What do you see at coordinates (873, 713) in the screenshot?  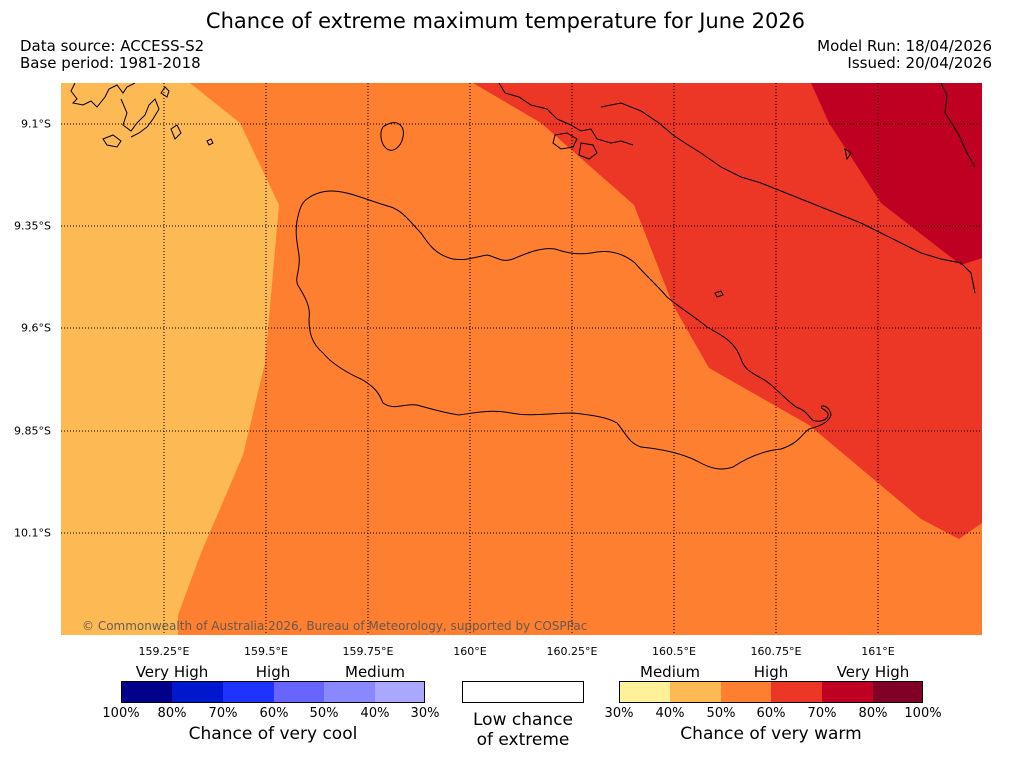 I see `warm-tick-80: 80%` at bounding box center [873, 713].